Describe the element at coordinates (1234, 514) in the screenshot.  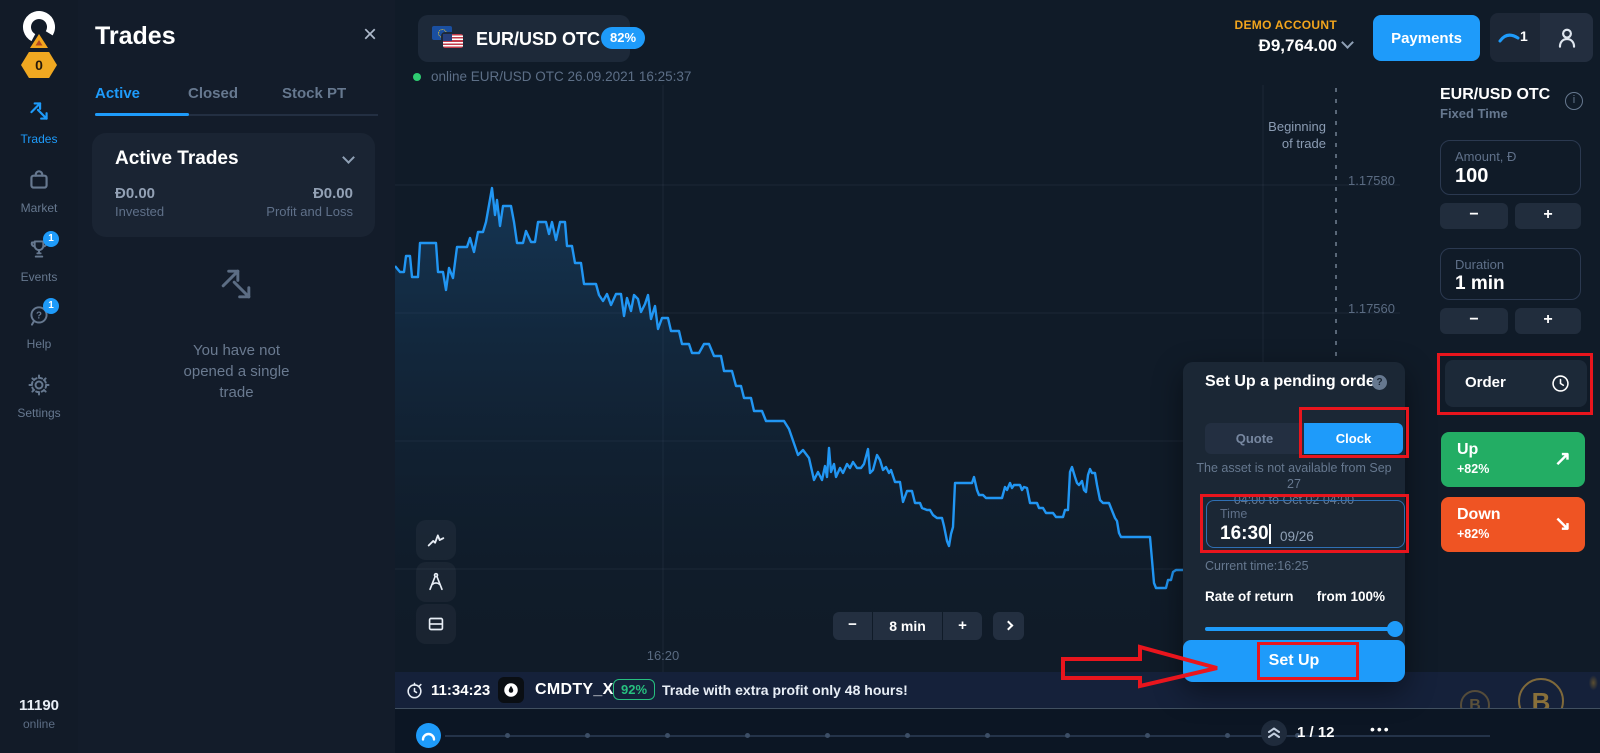
I see `time-input-label: Time` at that location.